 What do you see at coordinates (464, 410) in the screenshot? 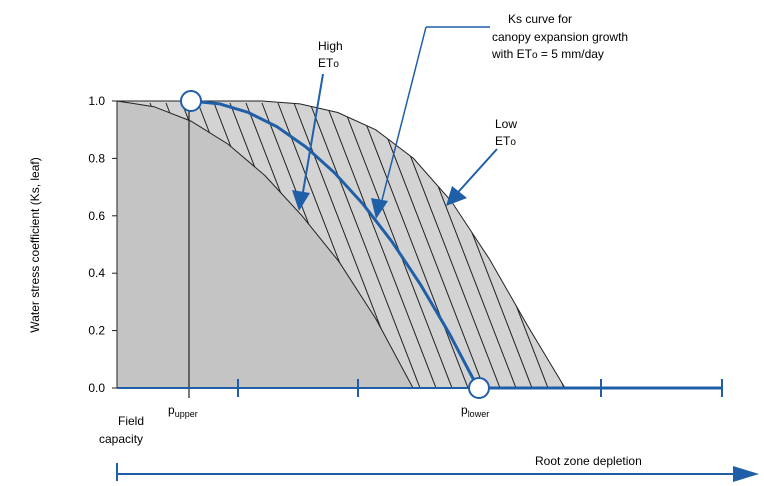
I see `p-lower-main: p` at bounding box center [464, 410].